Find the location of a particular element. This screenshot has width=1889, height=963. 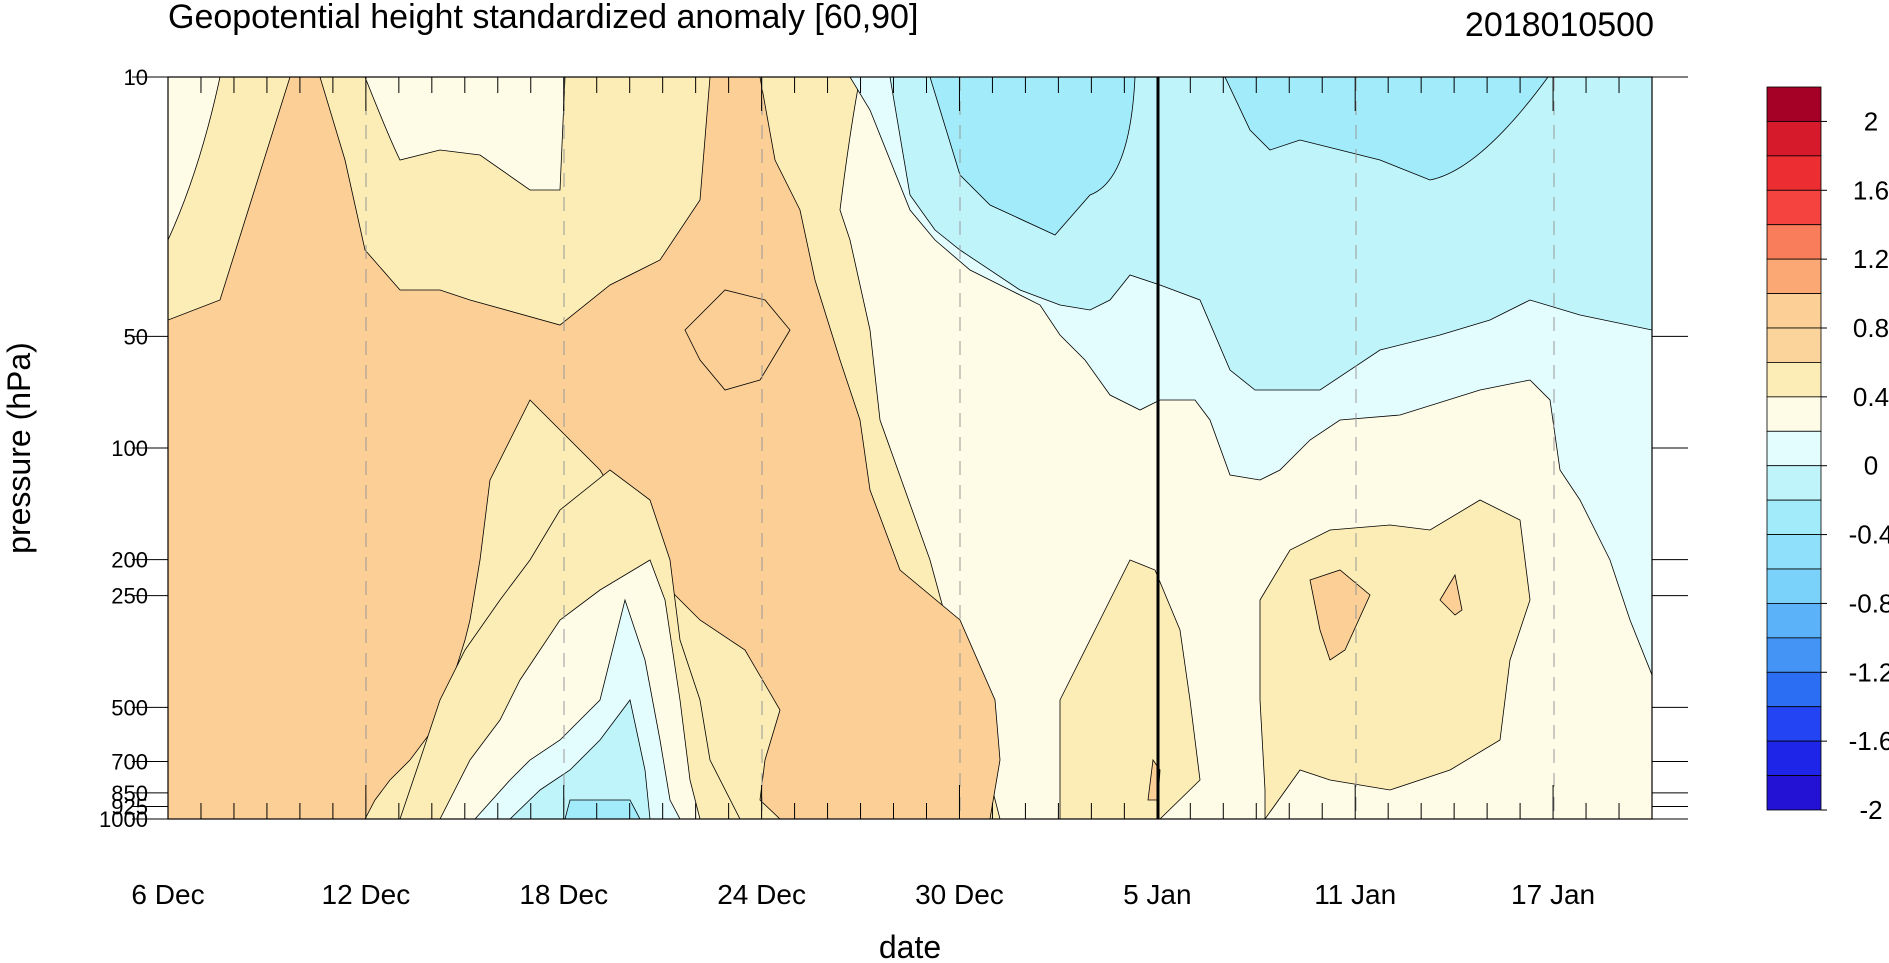

contour-region-cool-small is located at coordinates (602, 809).